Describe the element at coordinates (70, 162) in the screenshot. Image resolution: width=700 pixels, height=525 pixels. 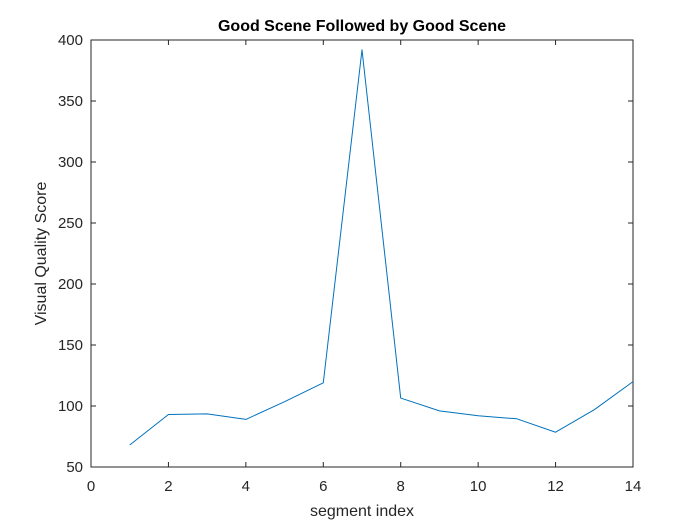
I see `y-tick-label: 300` at that location.